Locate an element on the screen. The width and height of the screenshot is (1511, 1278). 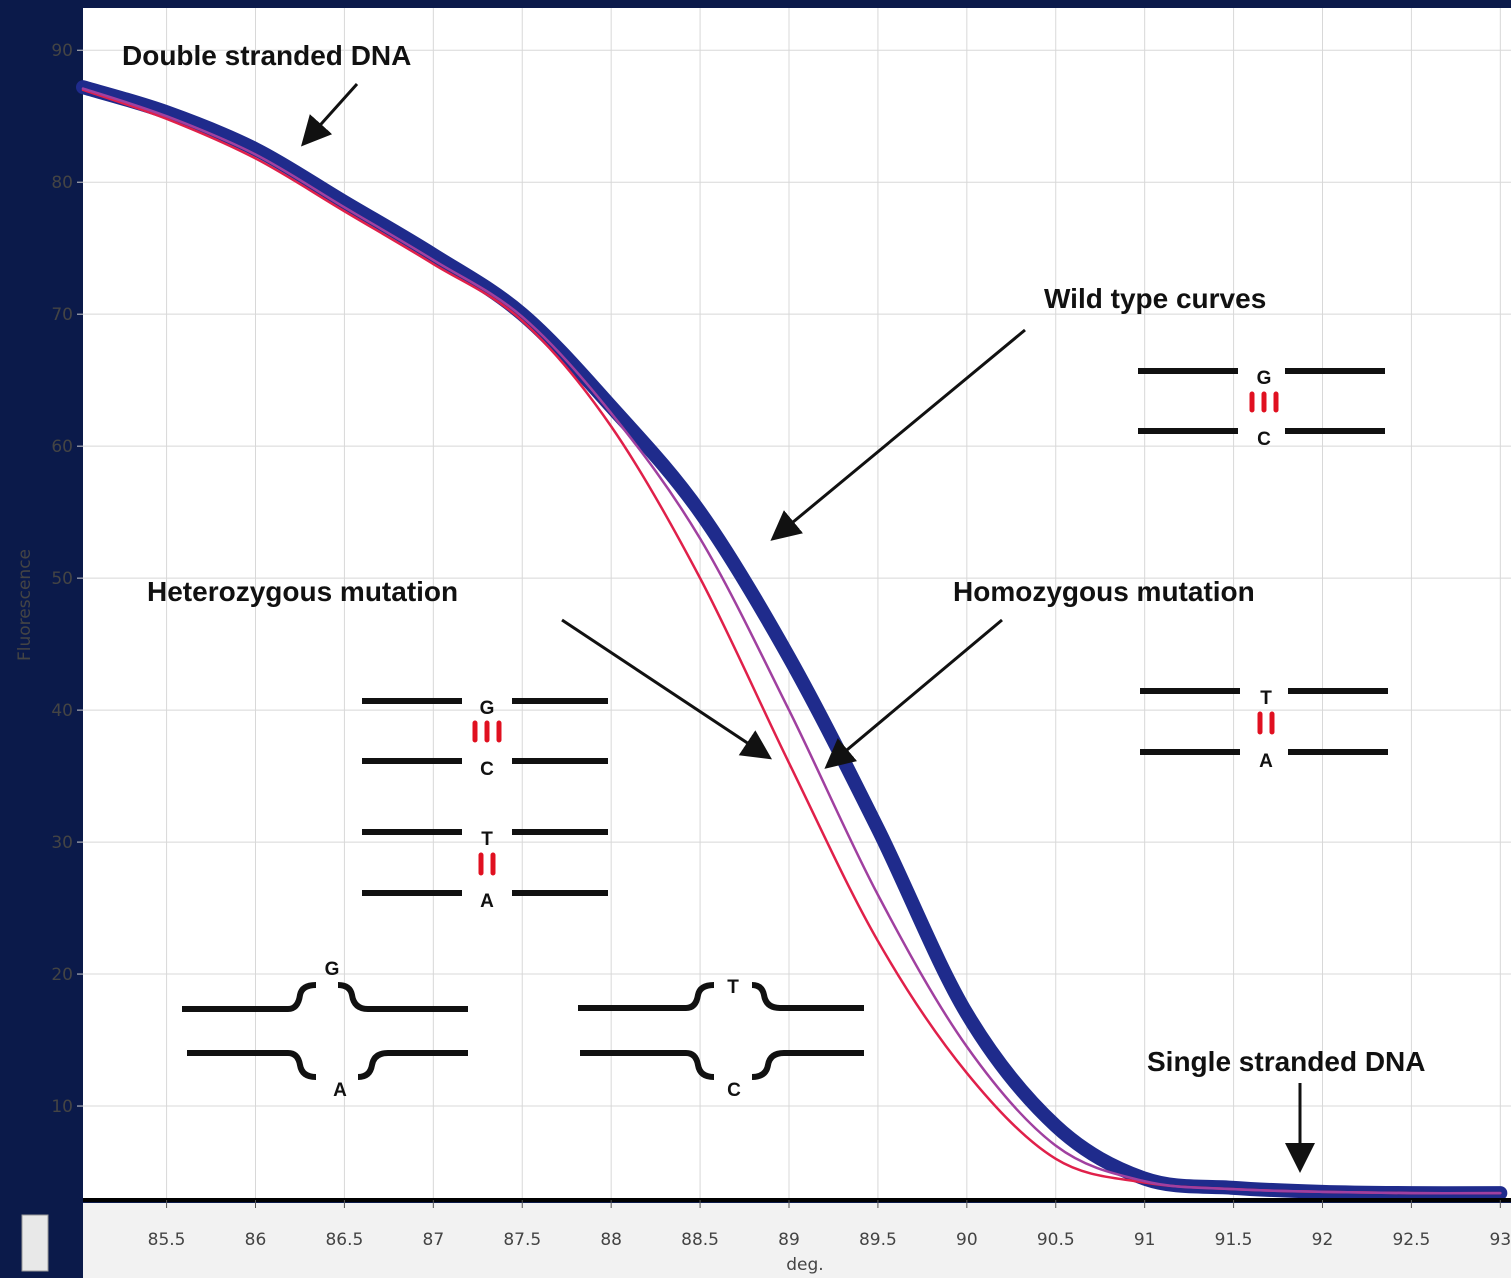
x-tick-label: 86.5 is located at coordinates (344, 1240).